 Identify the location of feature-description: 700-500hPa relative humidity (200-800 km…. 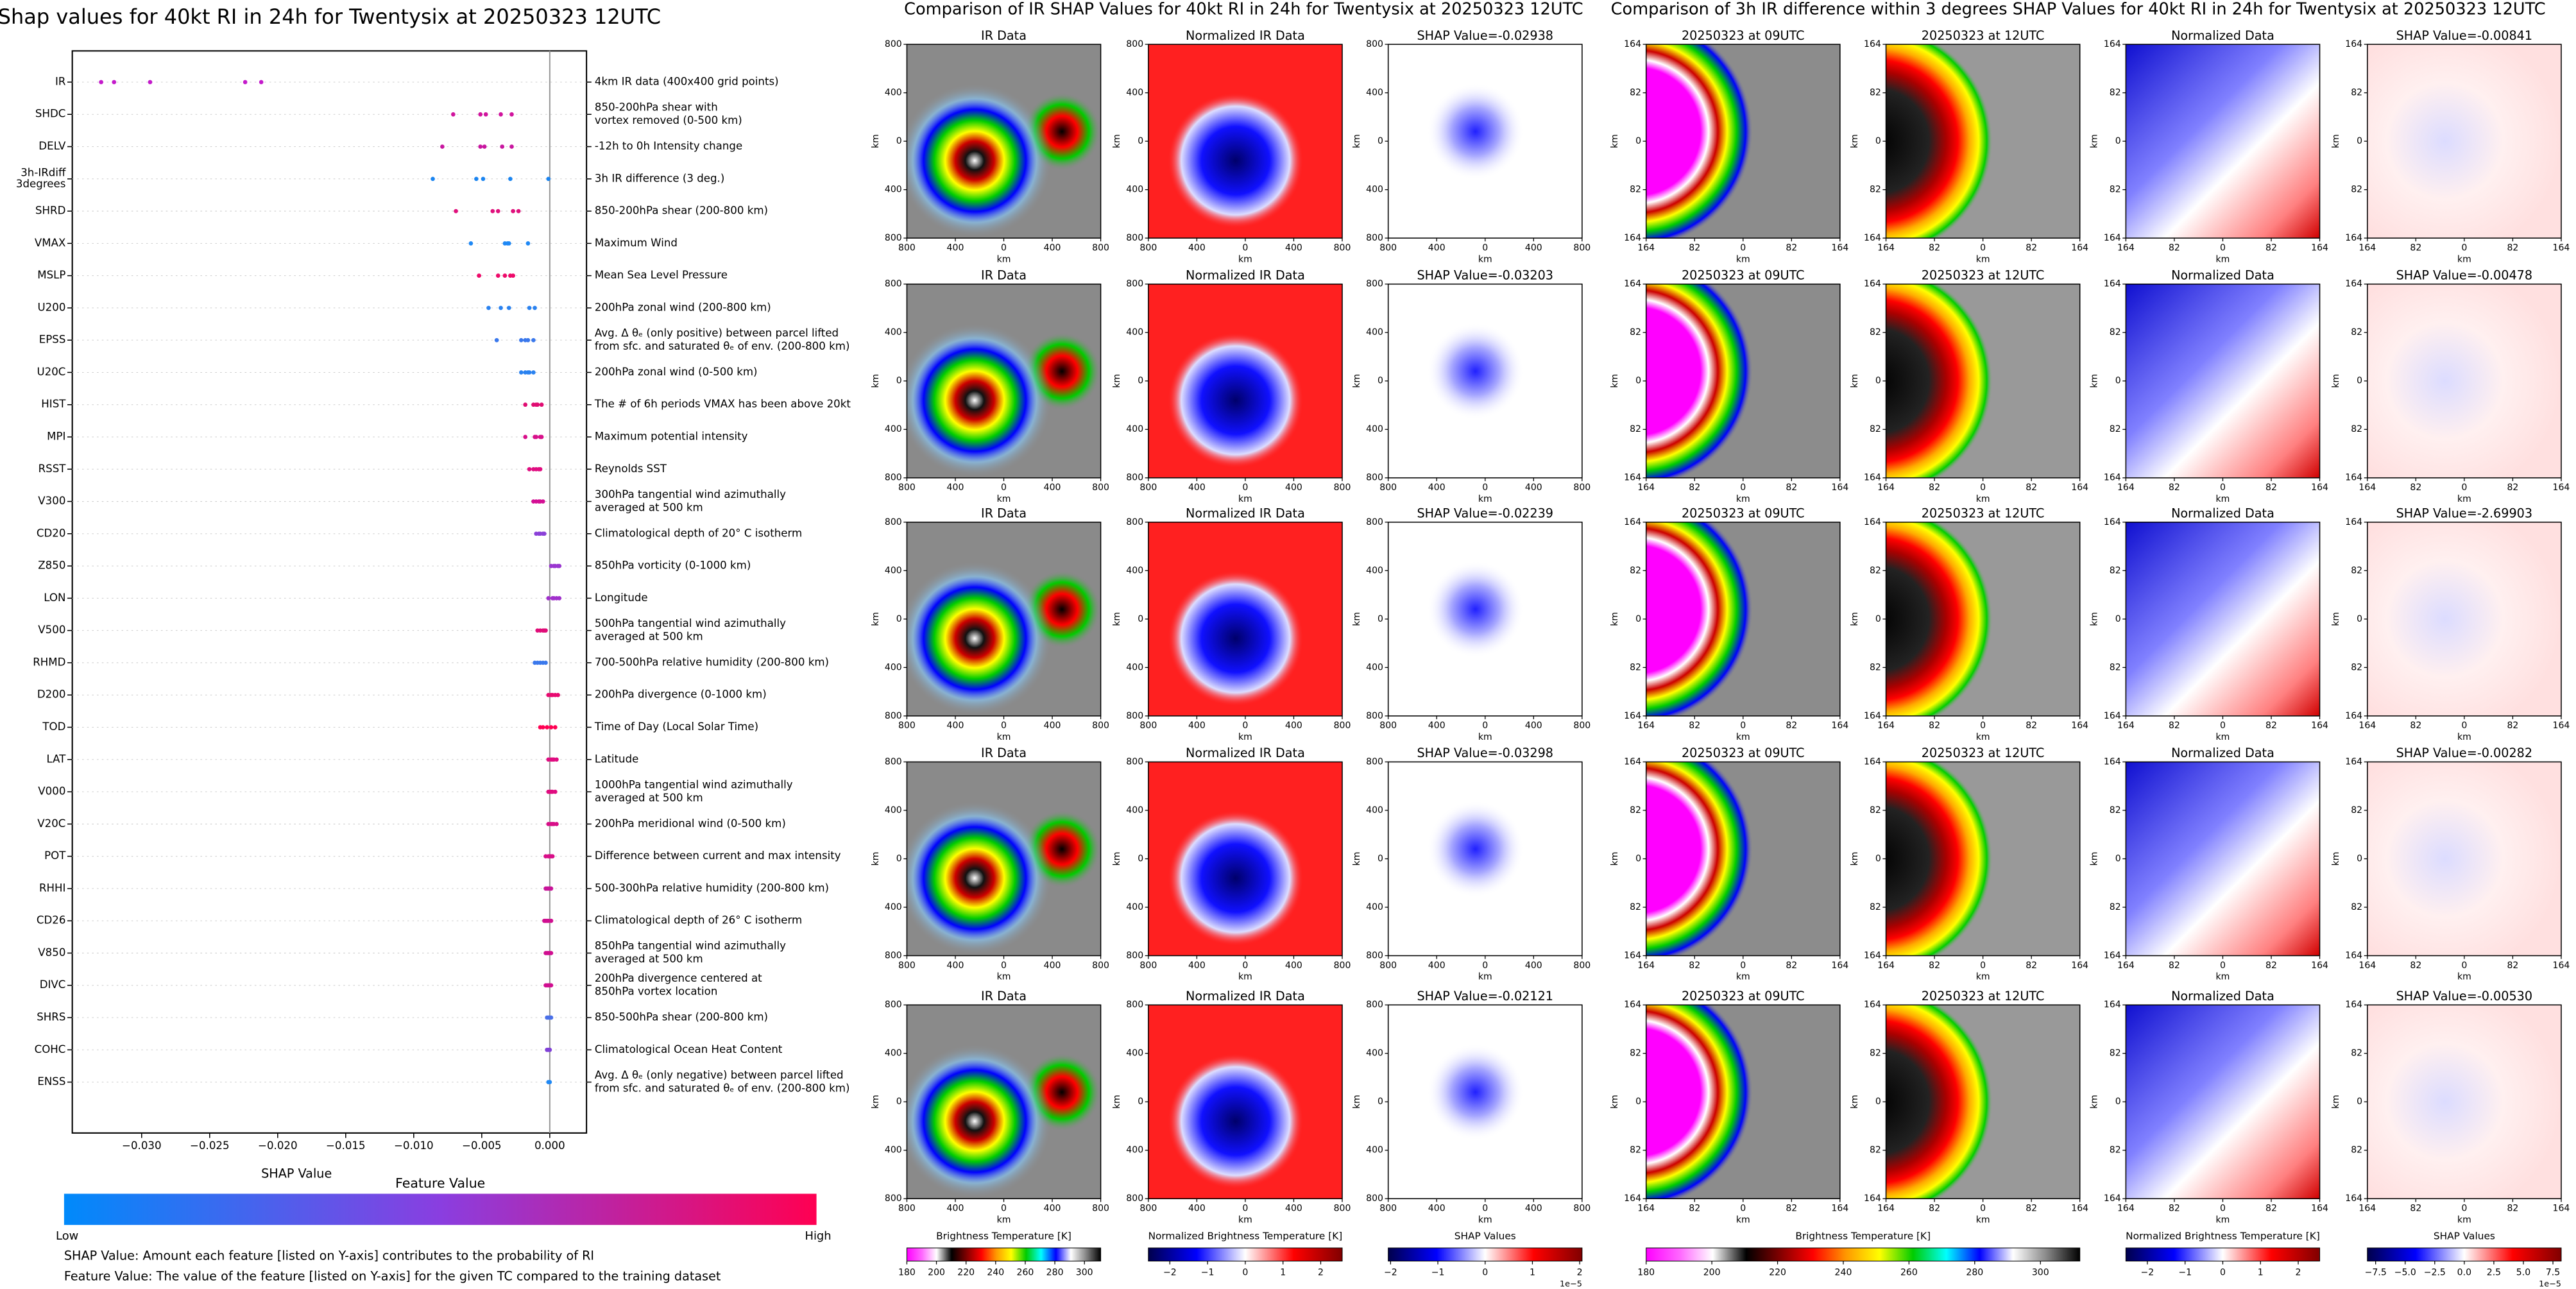
(712, 662).